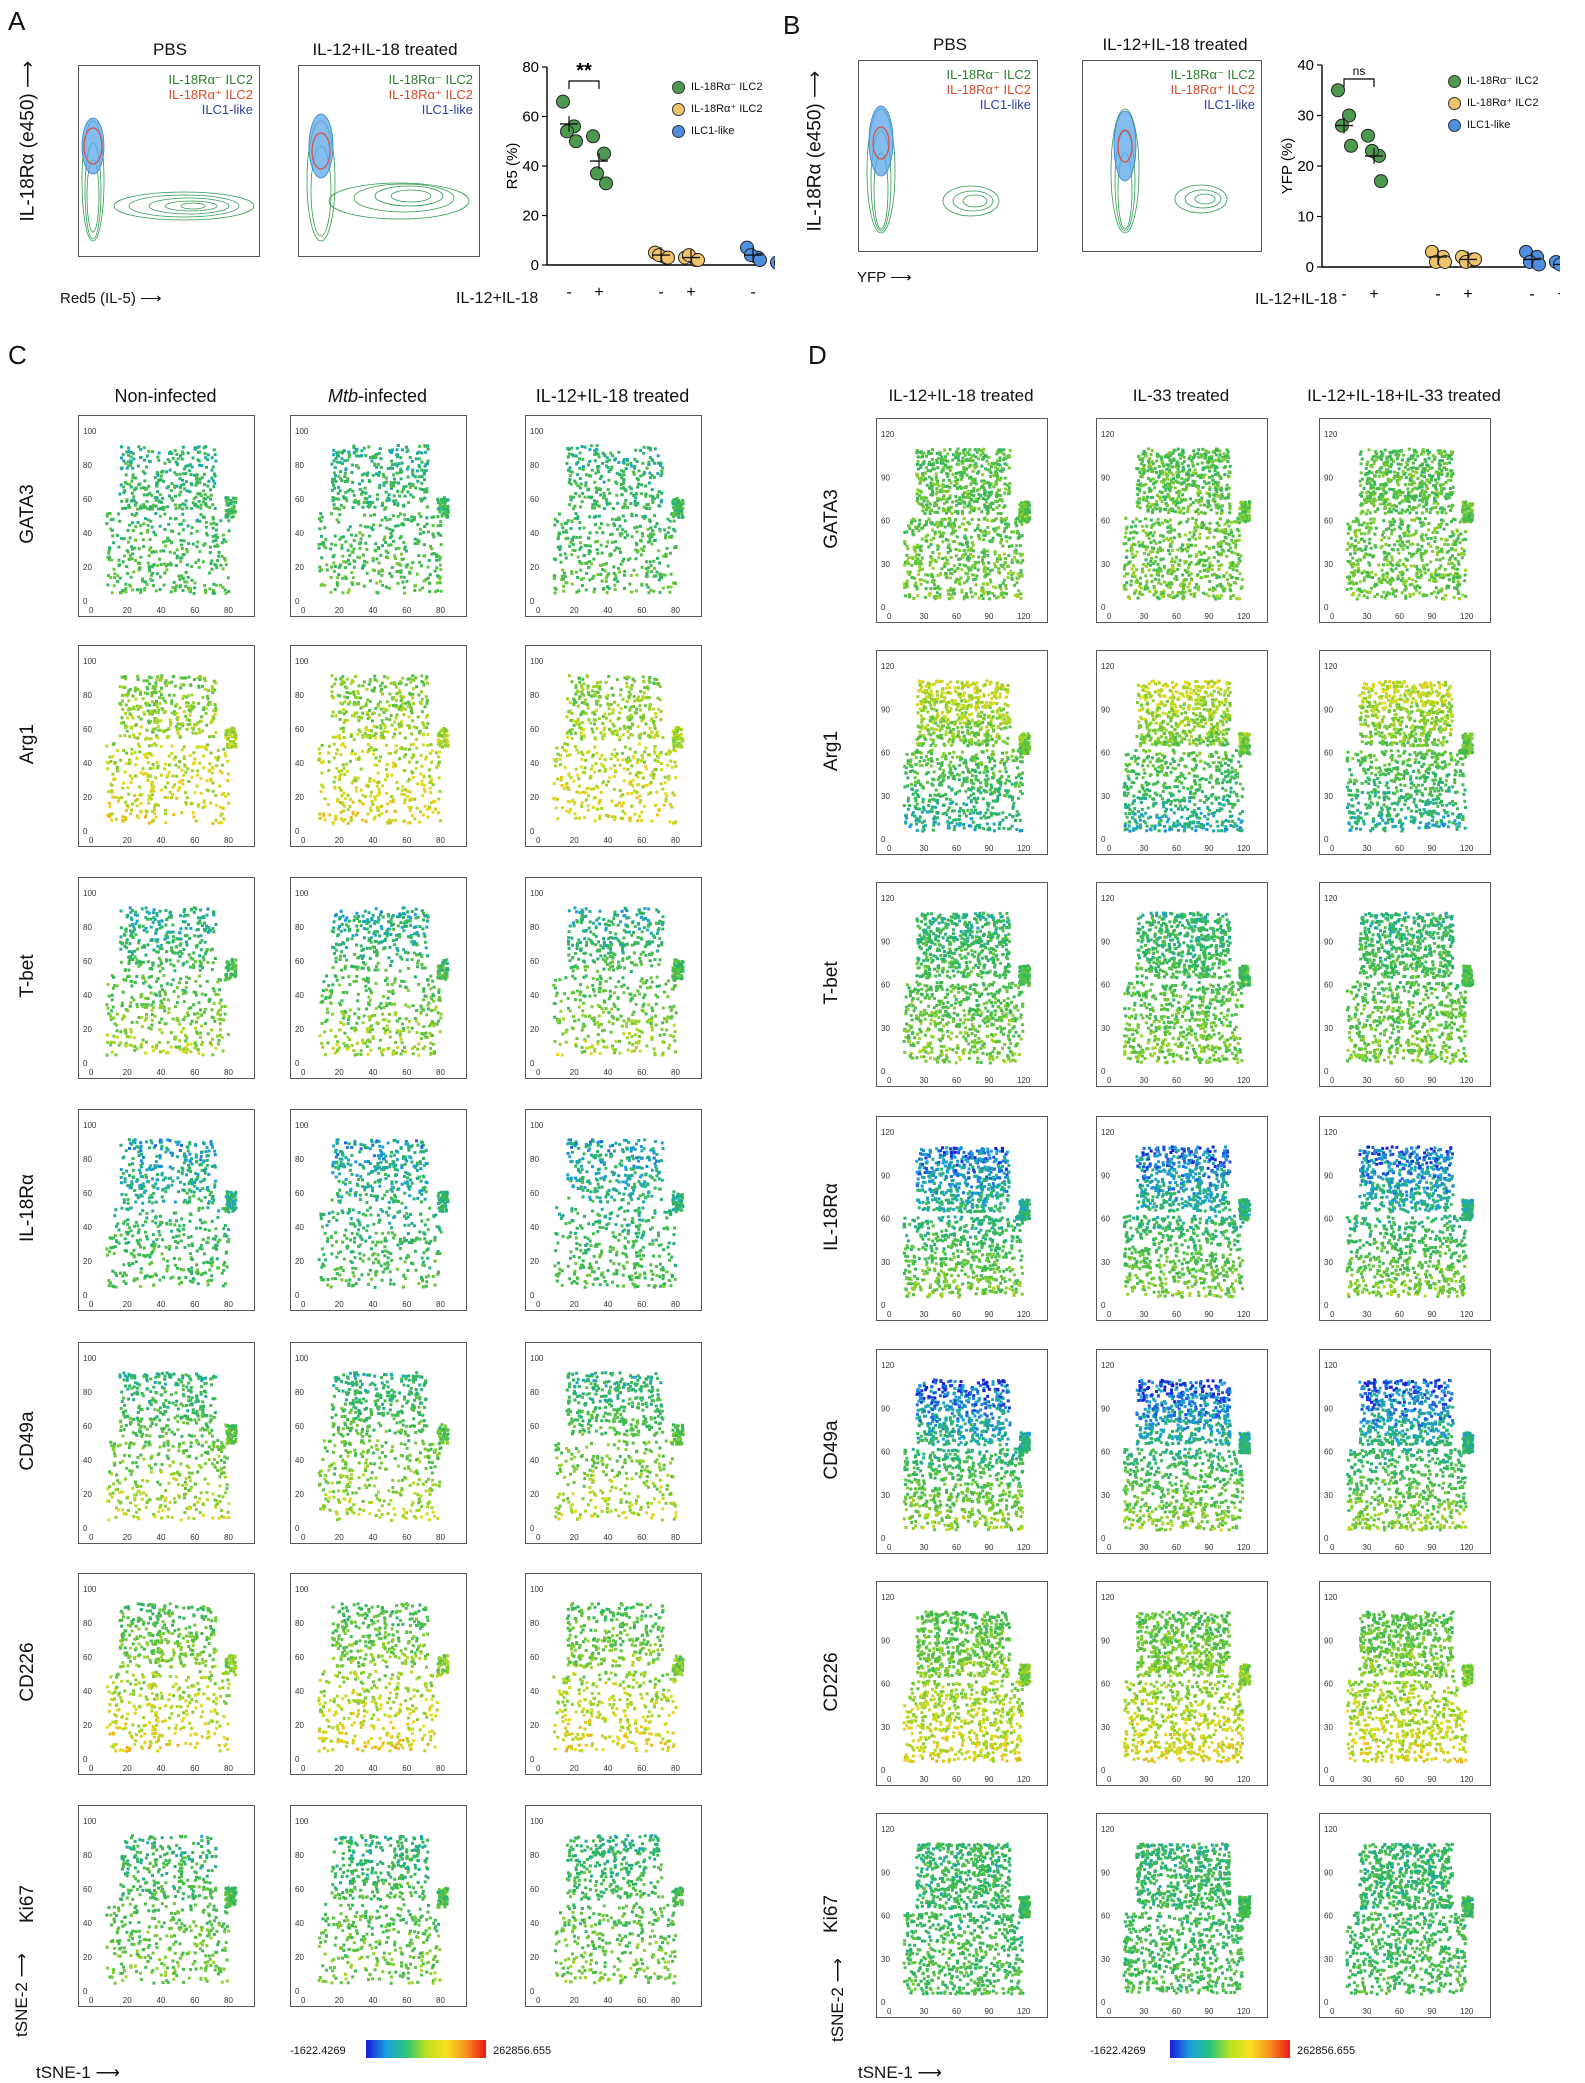 Image resolution: width=1585 pixels, height=2083 pixels. Describe the element at coordinates (1493, 103) in the screenshot. I see `legend-b: IL-18Rα⁻ ILC2 IL-18Rα⁺ ILC2 ILC1-like` at that location.